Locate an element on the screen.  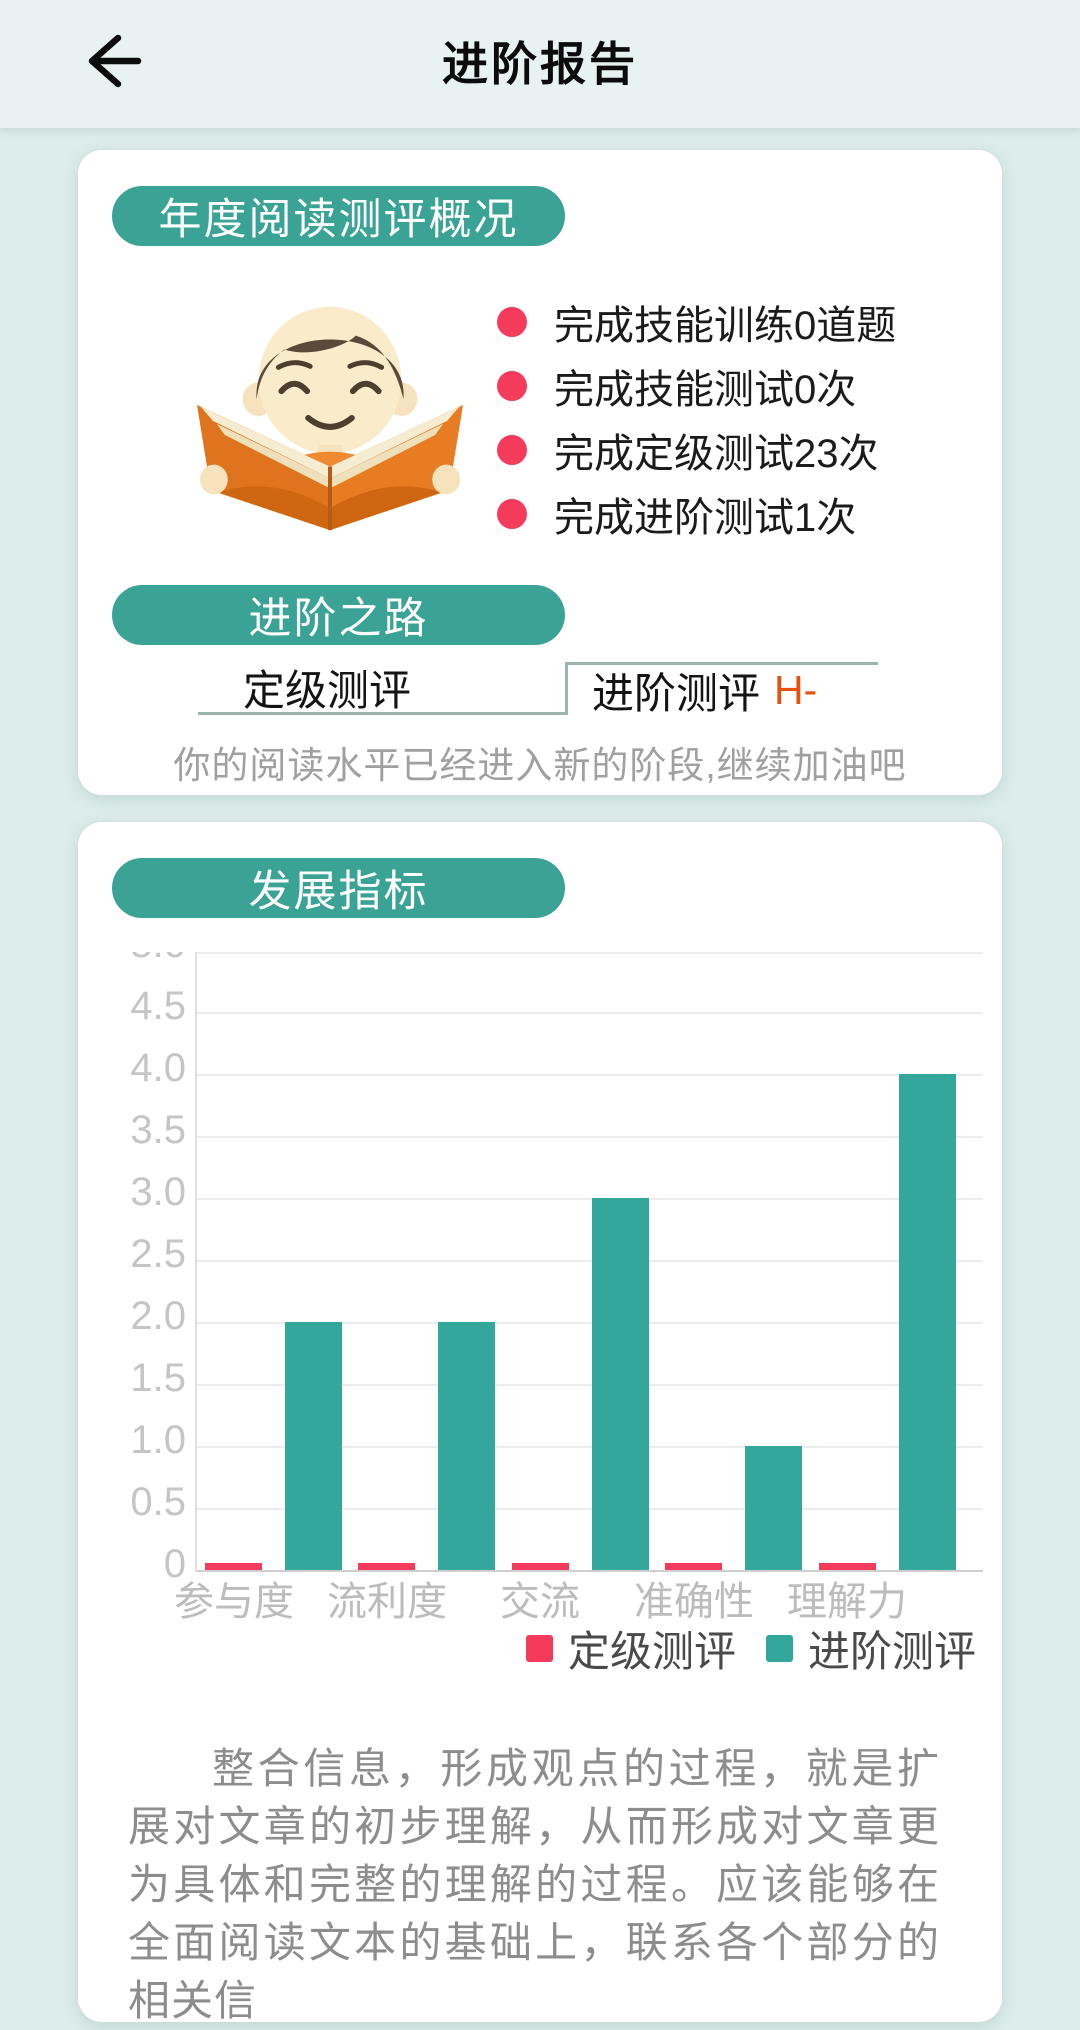
section-badge-overview: 年度阅读测评概况 is located at coordinates (338, 216).